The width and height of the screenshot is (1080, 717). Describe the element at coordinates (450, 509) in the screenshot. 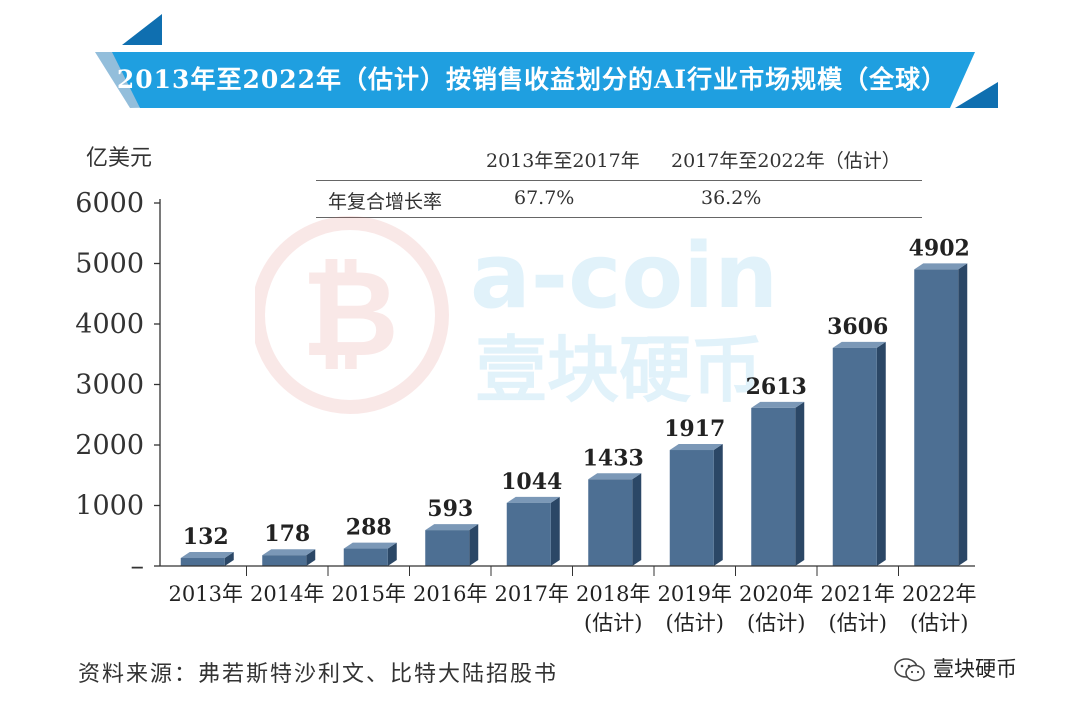

I see `data-label: 593` at that location.